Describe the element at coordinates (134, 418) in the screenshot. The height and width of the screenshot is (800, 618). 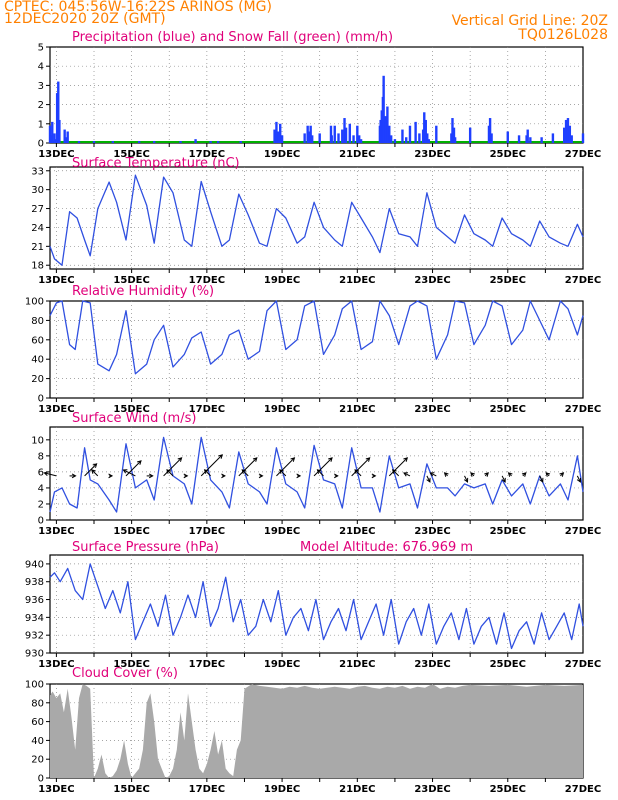
I see `wind-title: Surface Wind (m/s)` at that location.